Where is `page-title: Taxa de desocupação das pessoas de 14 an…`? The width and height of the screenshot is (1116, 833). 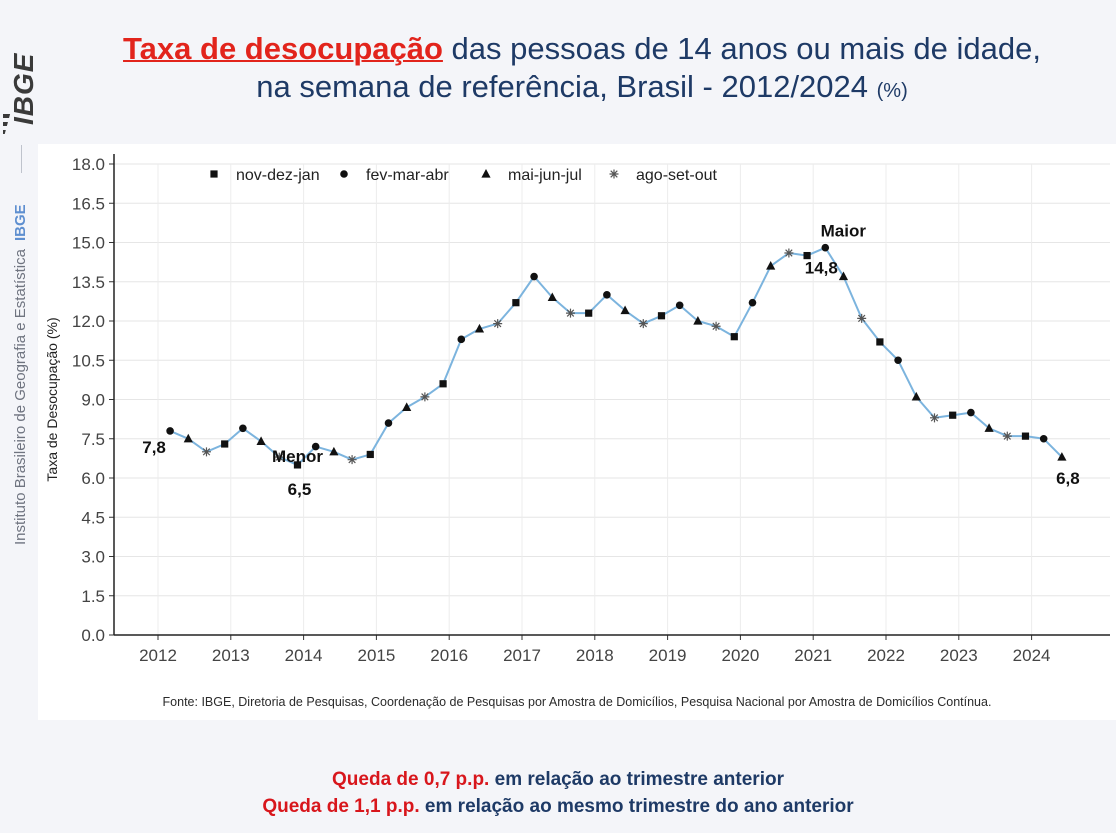 page-title: Taxa de desocupação das pessoas de 14 an… is located at coordinates (582, 70).